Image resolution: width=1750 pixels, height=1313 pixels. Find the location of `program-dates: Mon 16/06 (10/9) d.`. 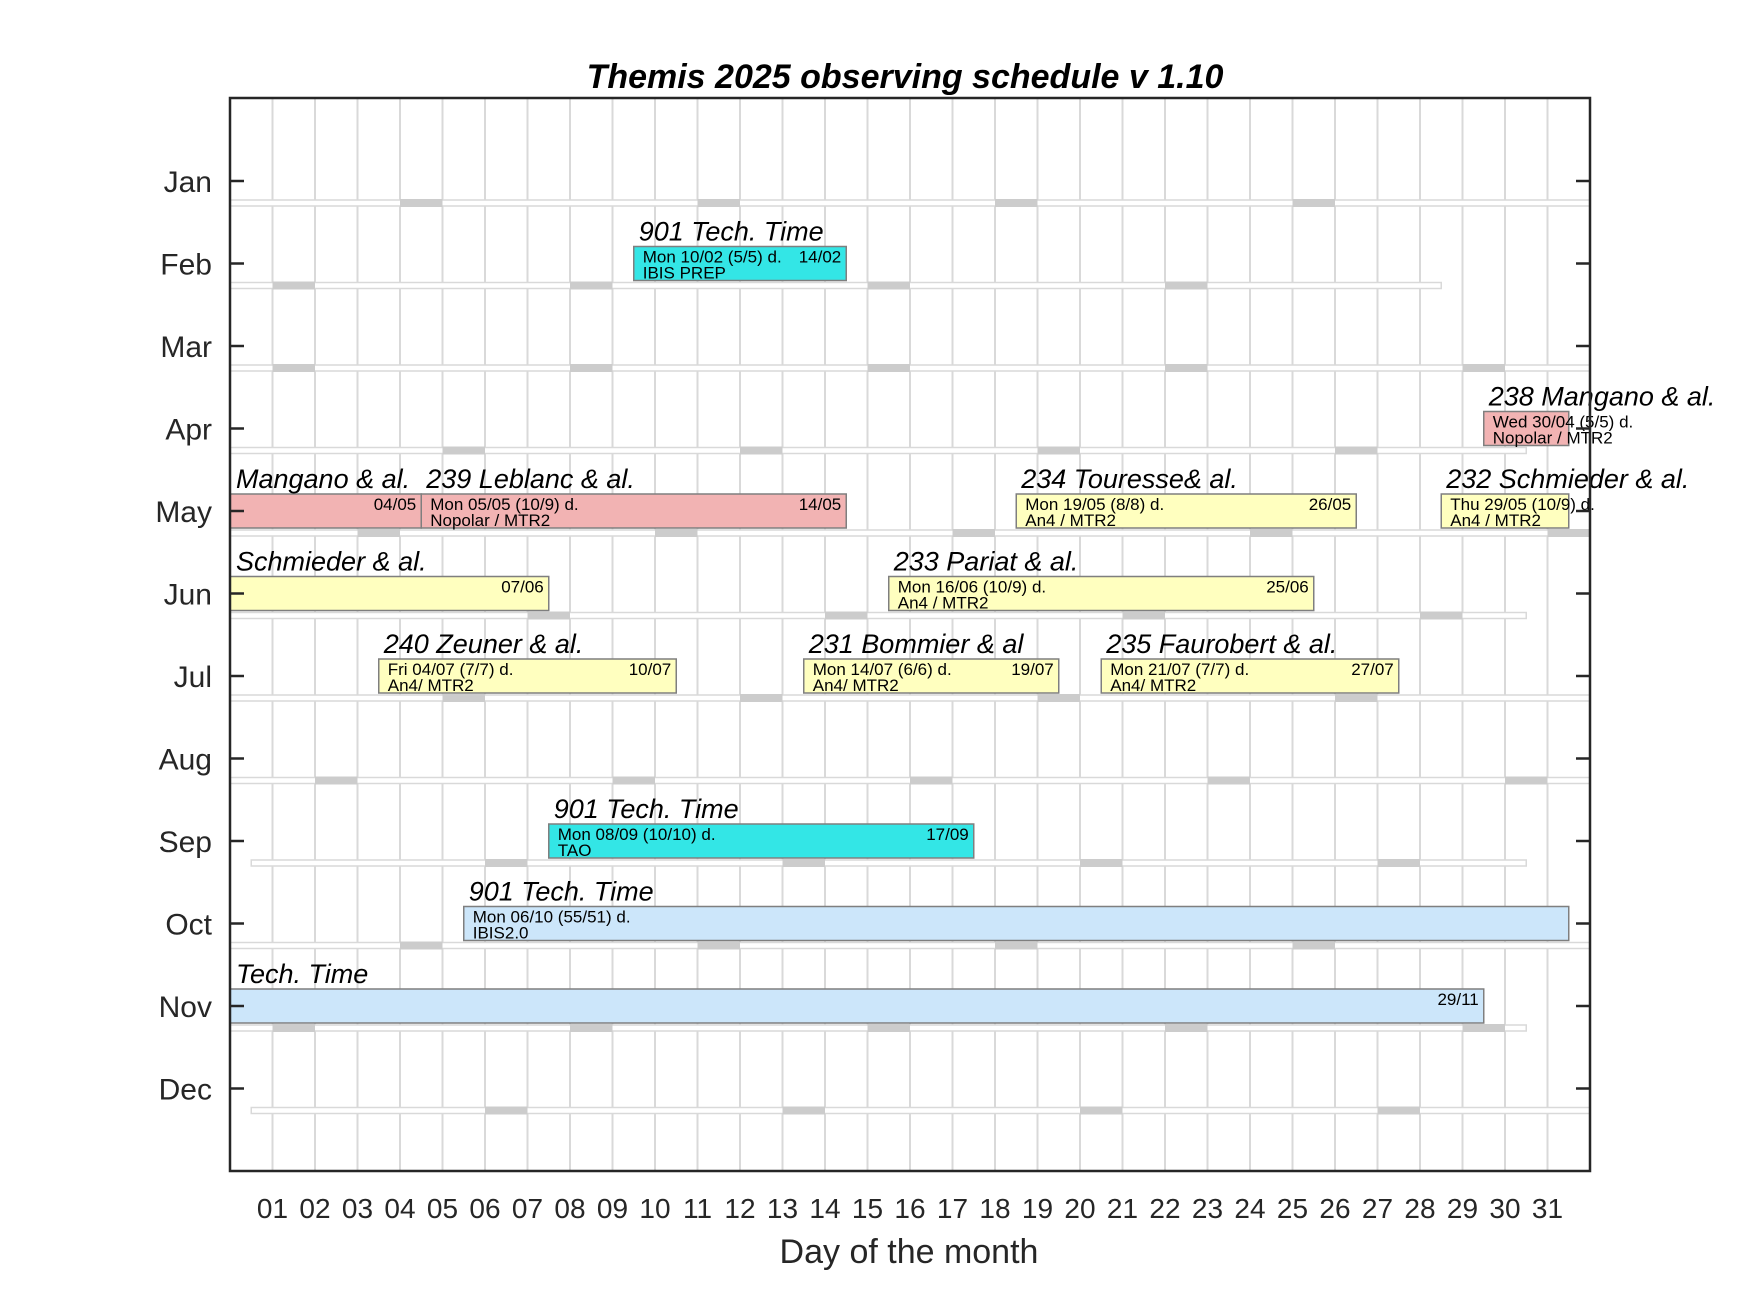

program-dates: Mon 16/06 (10/9) d. is located at coordinates (972, 587).